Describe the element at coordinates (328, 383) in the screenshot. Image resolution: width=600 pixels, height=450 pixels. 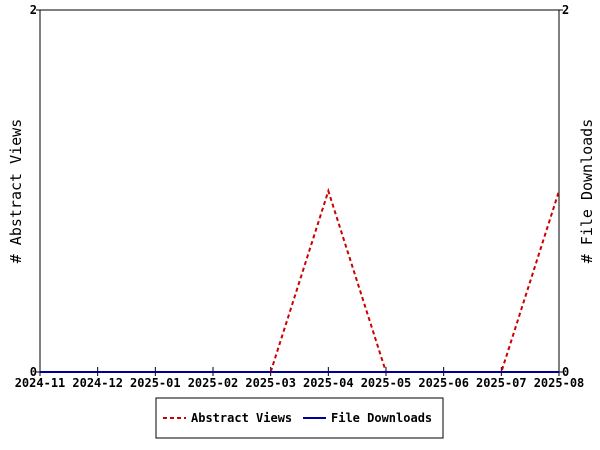
I see `x-tick-label: 2025-04` at that location.